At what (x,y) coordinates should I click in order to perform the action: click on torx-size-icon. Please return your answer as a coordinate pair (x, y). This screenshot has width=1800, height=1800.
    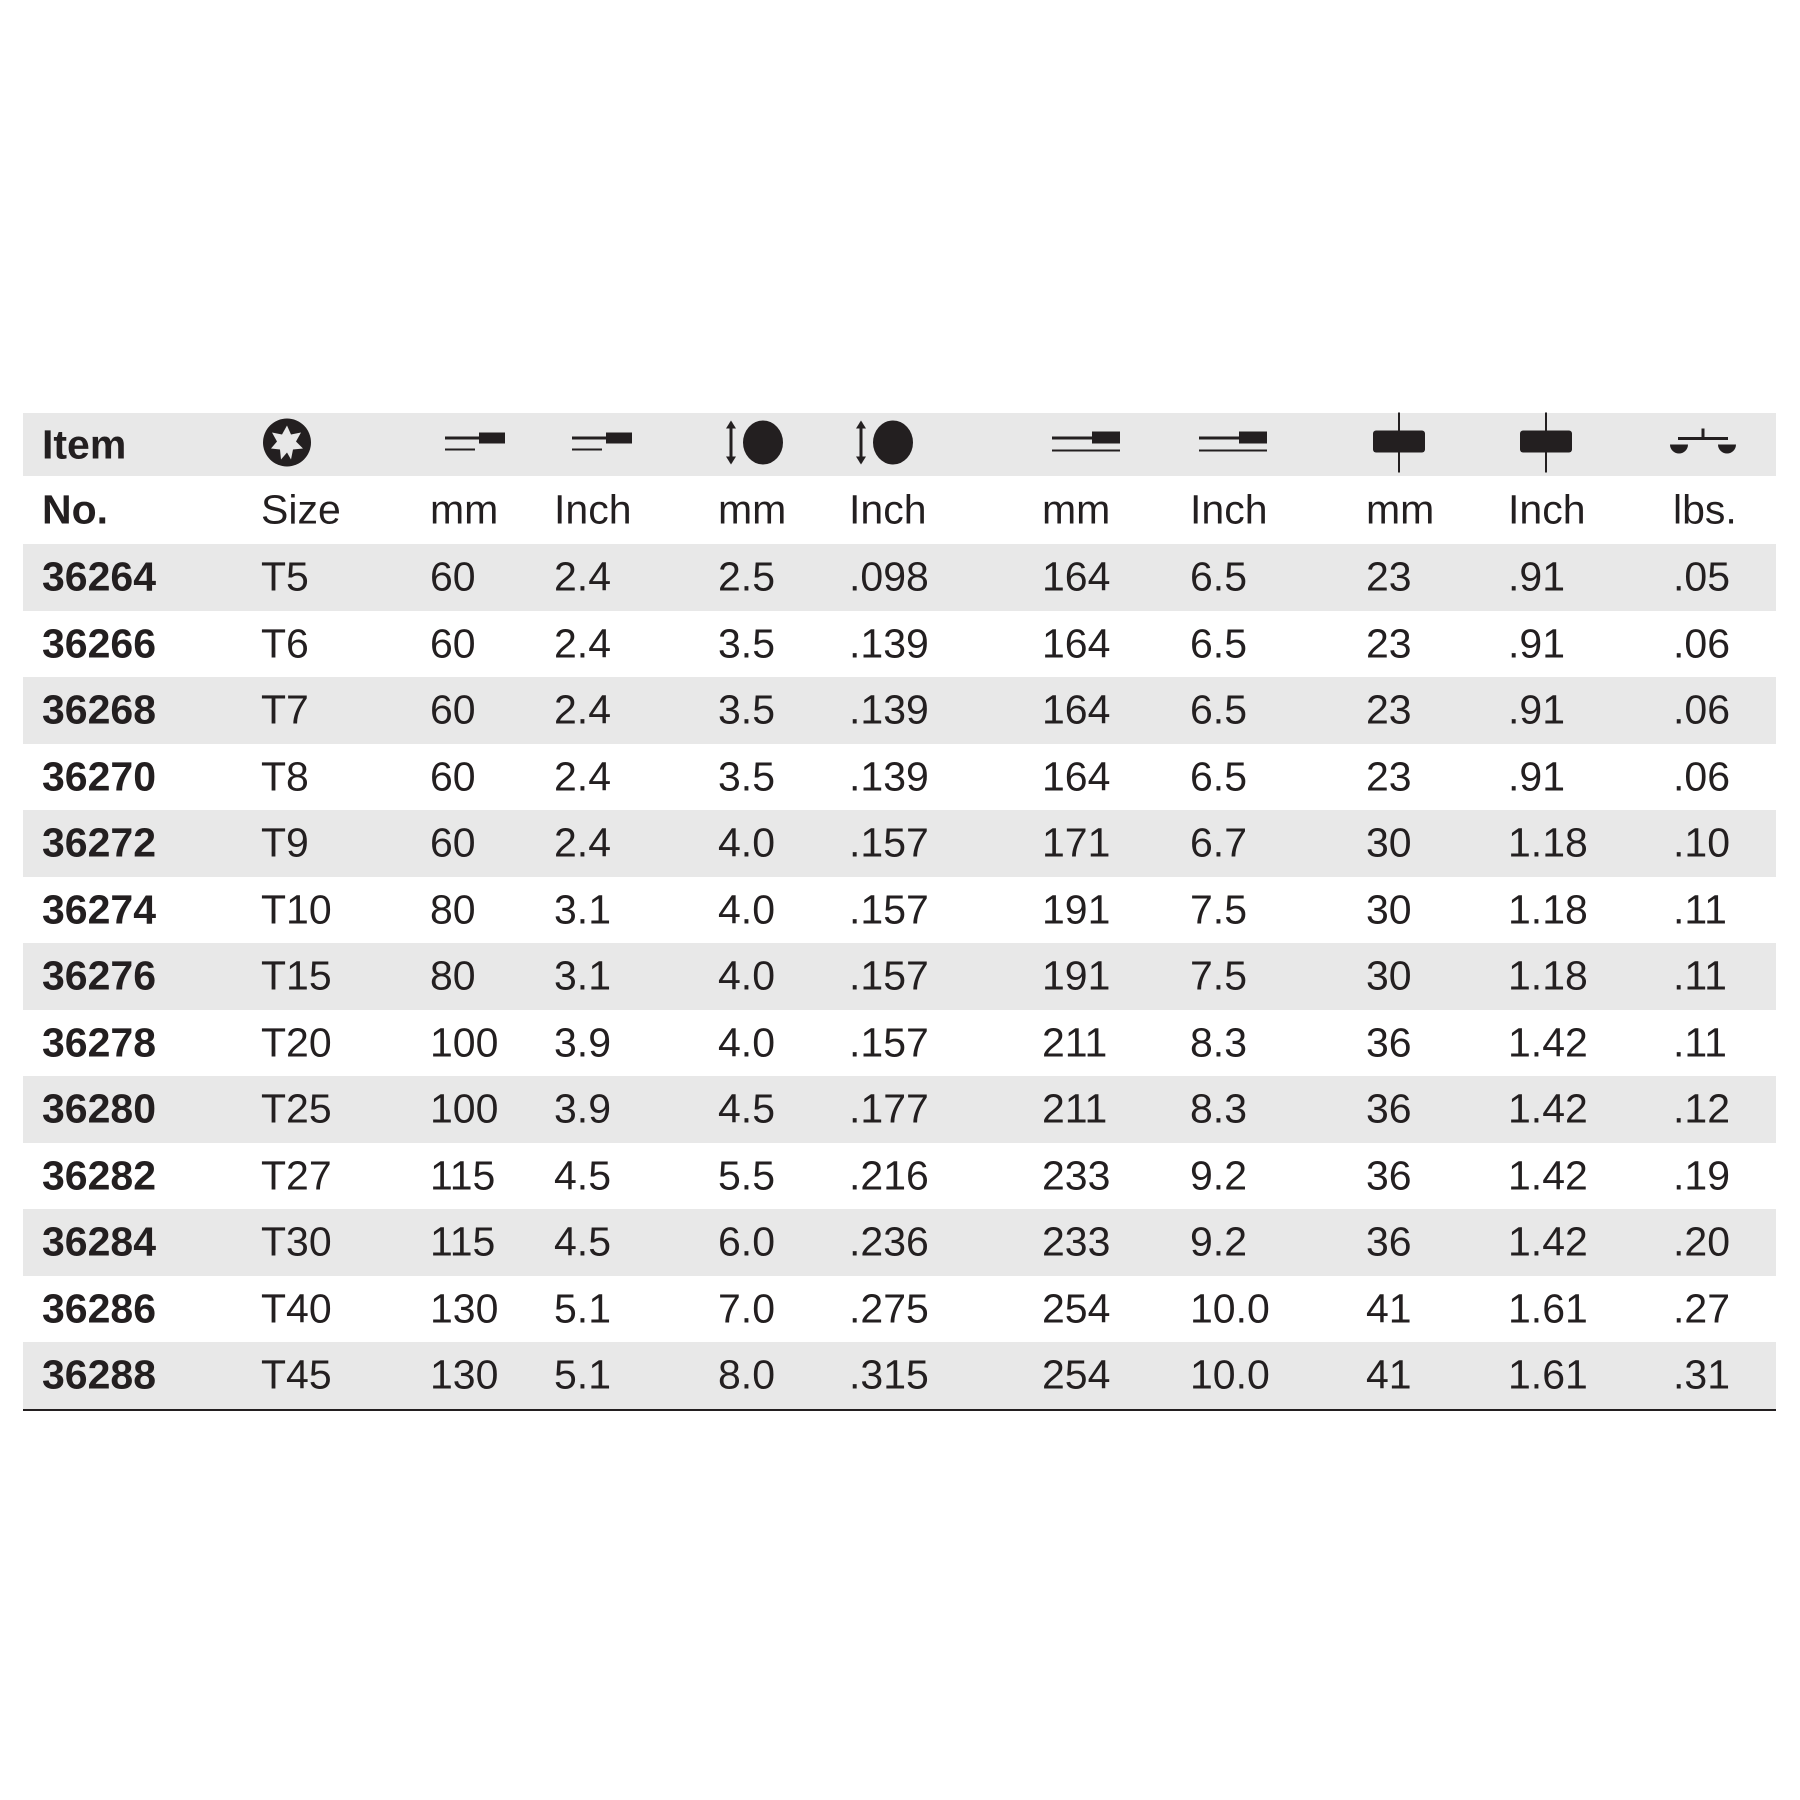
    Looking at the image, I should click on (287, 444).